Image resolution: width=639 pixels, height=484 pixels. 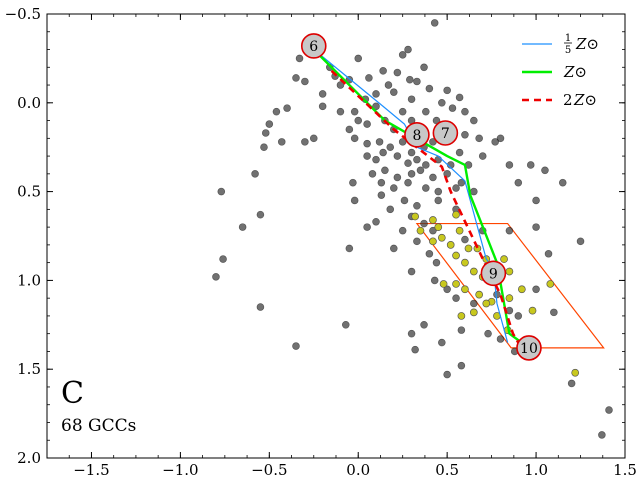 What do you see at coordinates (98, 426) in the screenshot?
I see `panel-subtitle: 68 GCCs` at bounding box center [98, 426].